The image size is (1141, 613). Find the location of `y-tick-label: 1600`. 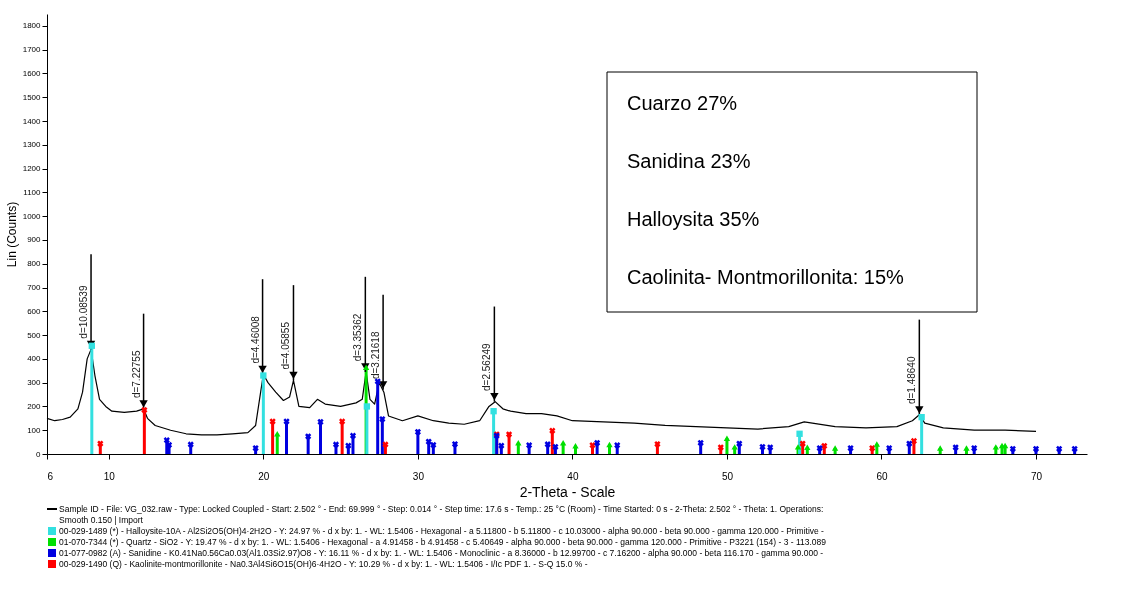

y-tick-label: 1600 is located at coordinates (32, 73).